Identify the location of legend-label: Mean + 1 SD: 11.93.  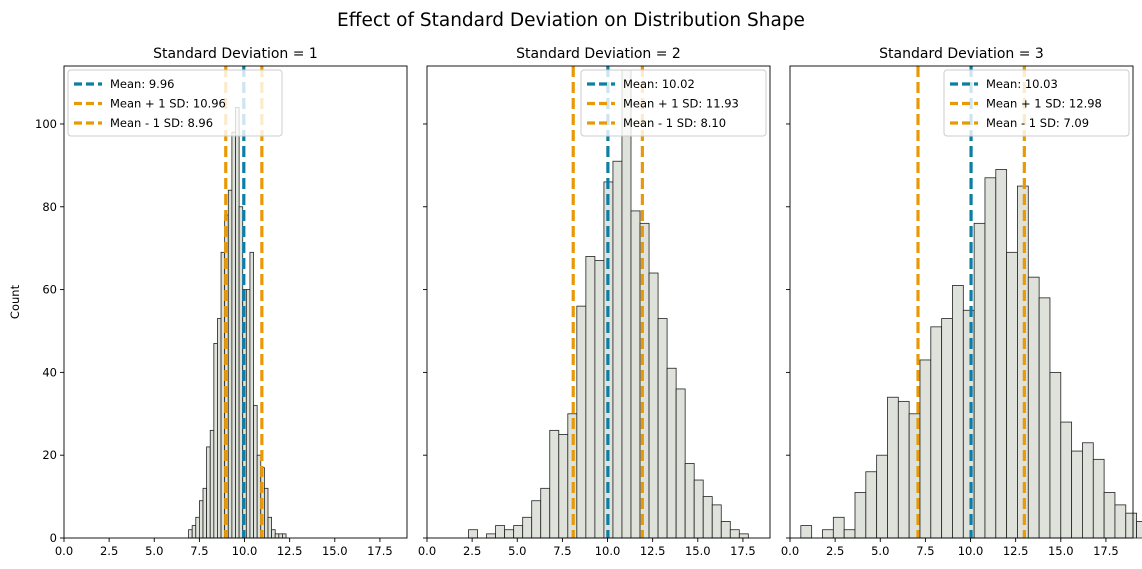
(681, 104).